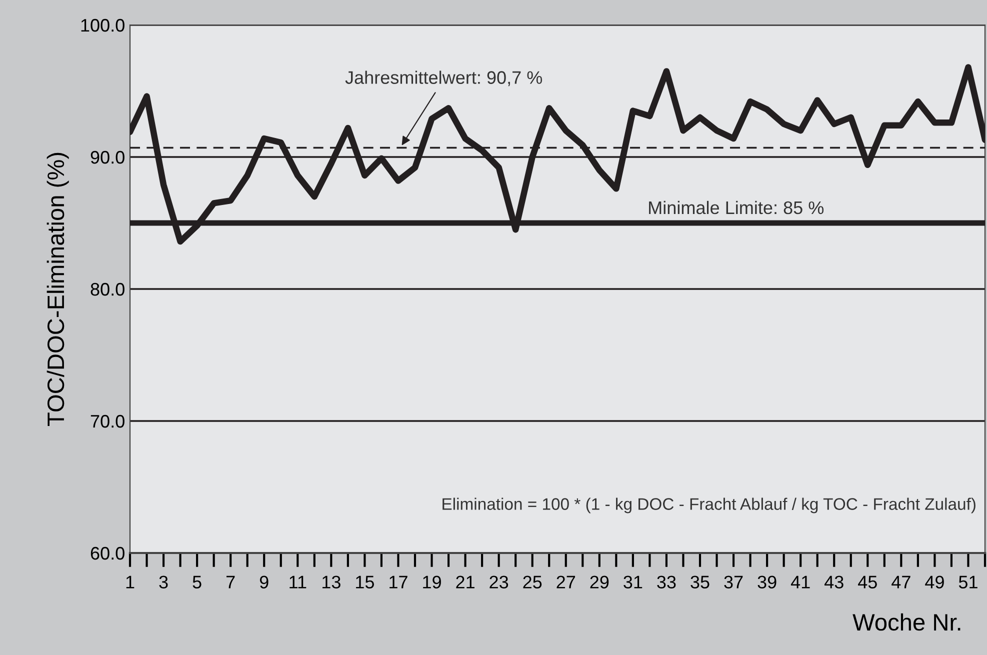 This screenshot has height=655, width=987. I want to click on x-tick-label: 39, so click(767, 582).